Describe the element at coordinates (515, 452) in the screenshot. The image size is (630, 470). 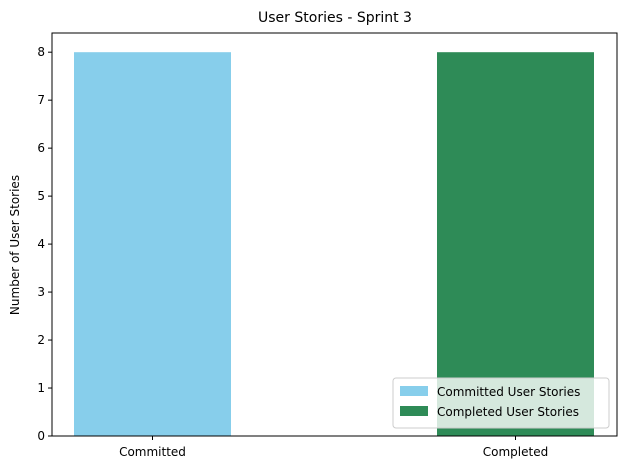
I see `x-tick-label: Completed` at that location.